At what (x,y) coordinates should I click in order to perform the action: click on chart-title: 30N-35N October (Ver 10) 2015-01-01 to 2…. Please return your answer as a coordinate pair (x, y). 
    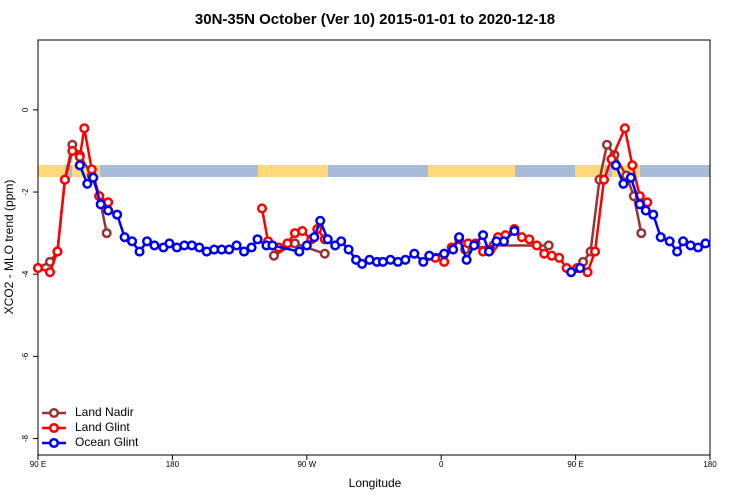
    Looking at the image, I should click on (375, 19).